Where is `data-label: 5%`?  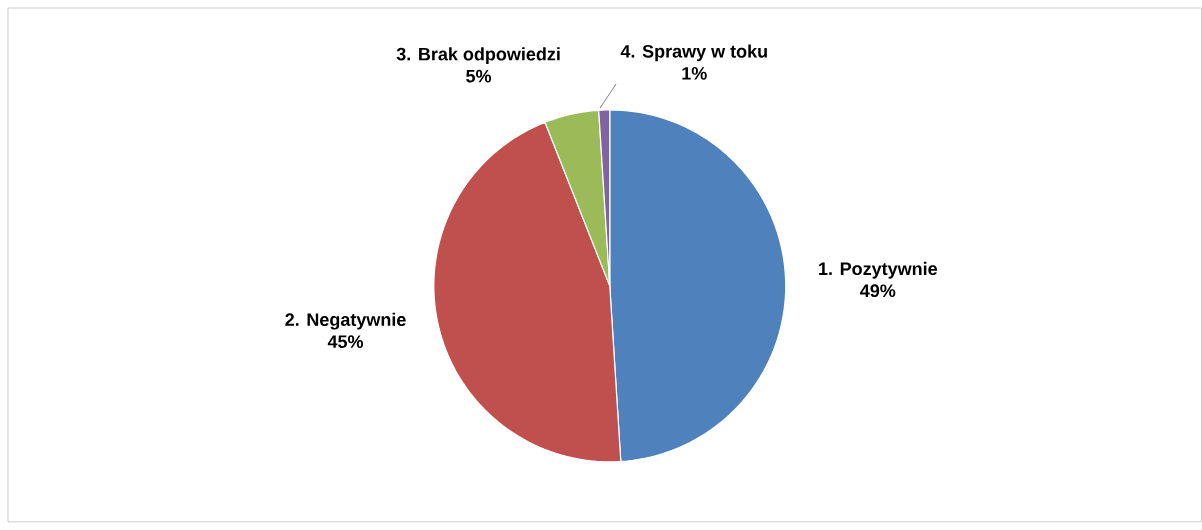
data-label: 5% is located at coordinates (479, 76).